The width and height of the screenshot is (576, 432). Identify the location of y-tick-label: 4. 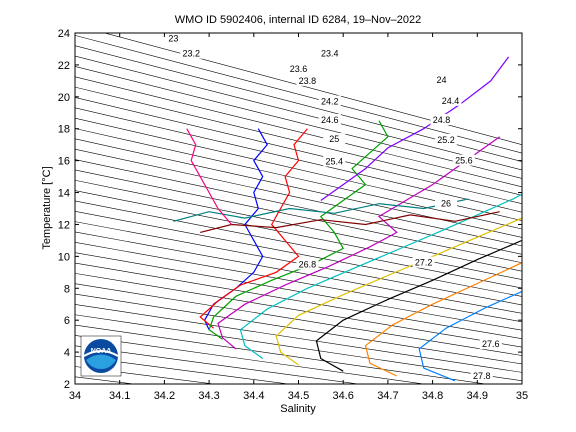
(67, 353).